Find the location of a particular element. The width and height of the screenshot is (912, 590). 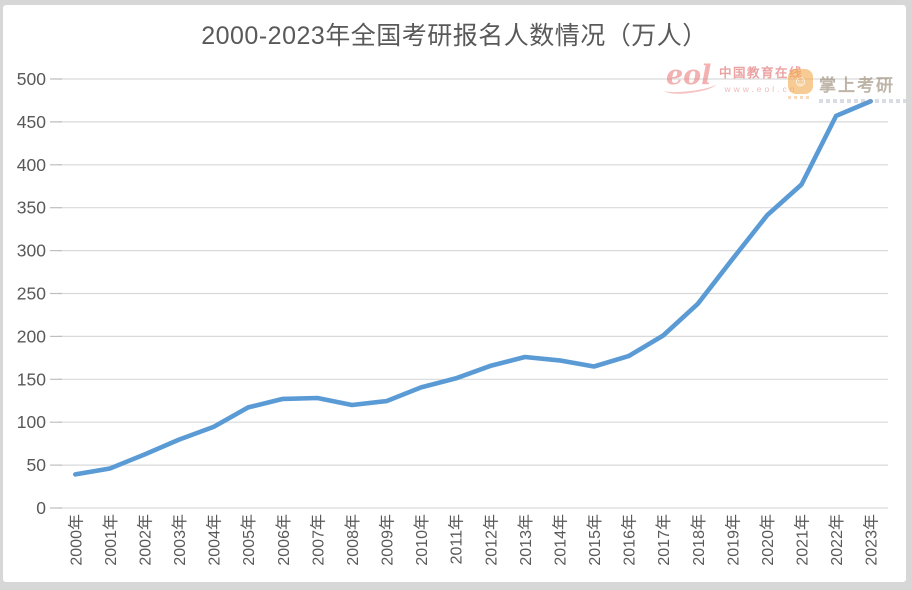

x-axis-label: 2009年 is located at coordinates (388, 540).